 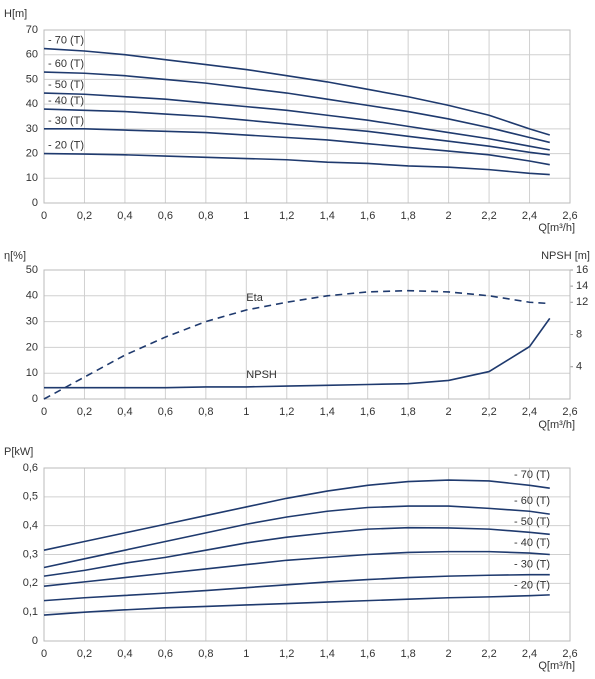 What do you see at coordinates (15, 14) in the screenshot?
I see `y-axis-label: H[m]` at bounding box center [15, 14].